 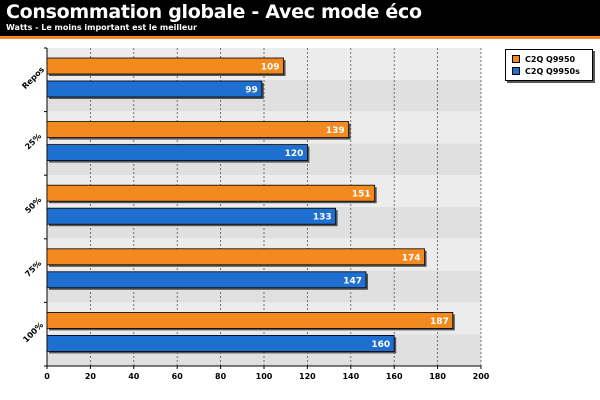 I want to click on bar-value-label: 151, so click(x=361, y=195).